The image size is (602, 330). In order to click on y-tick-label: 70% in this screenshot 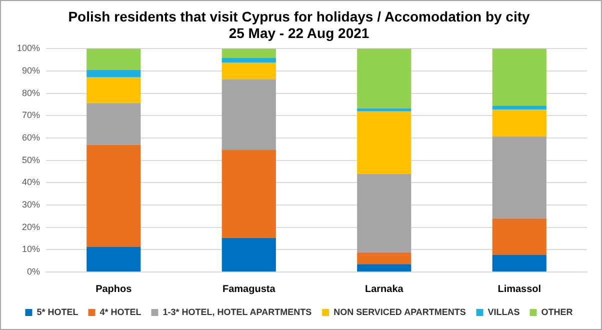, I will do `click(31, 115)`.